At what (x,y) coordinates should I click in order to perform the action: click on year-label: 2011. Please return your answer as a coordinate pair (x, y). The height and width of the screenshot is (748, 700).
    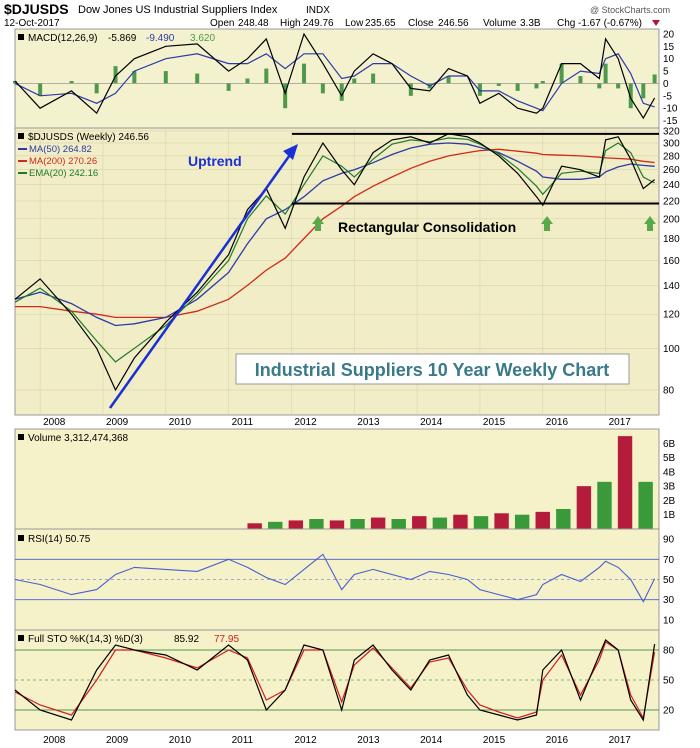
    Looking at the image, I should click on (243, 422).